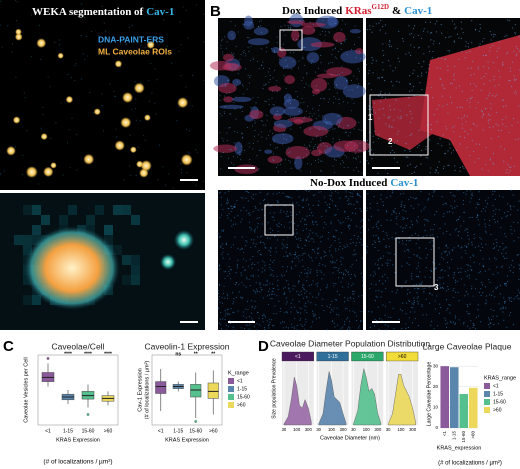  I want to click on title-text: &, so click(396, 11).